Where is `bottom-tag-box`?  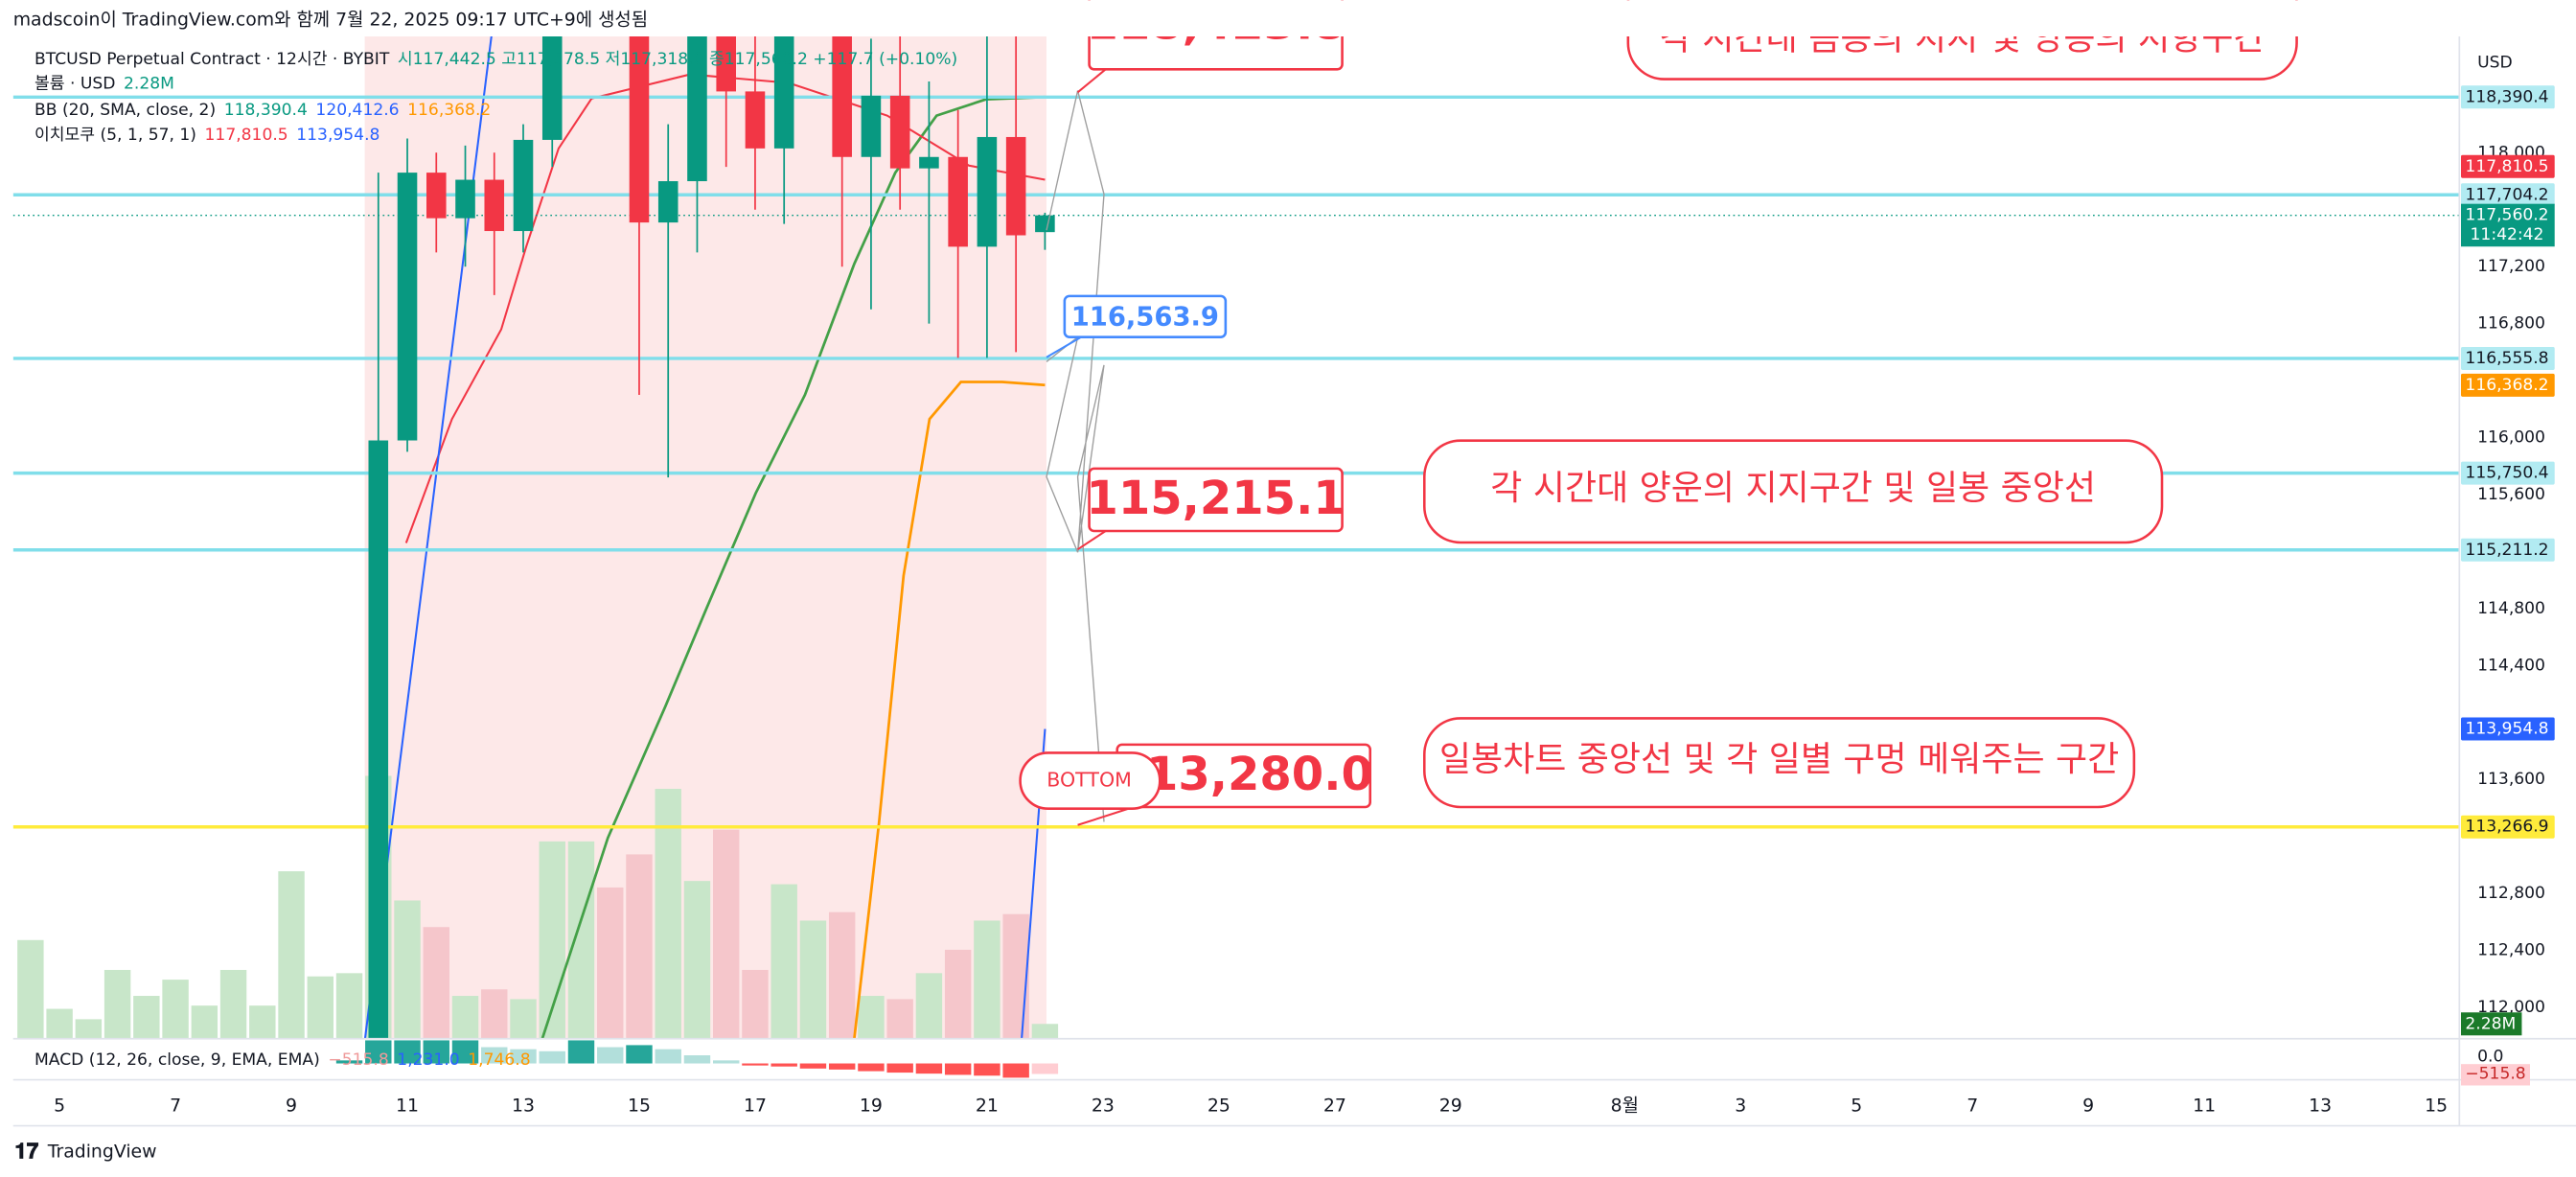
bottom-tag-box is located at coordinates (1090, 780).